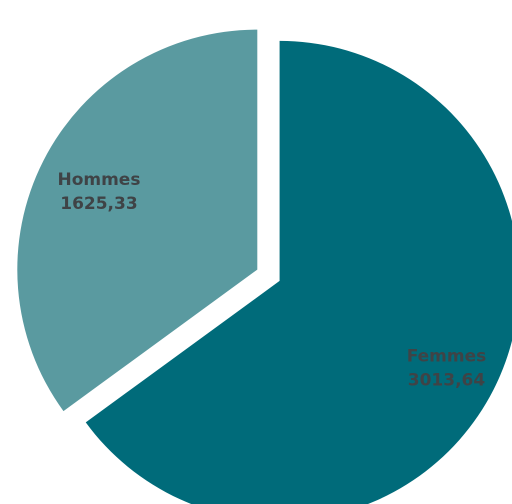  I want to click on slice-value-label: 1625,33, so click(98, 204).